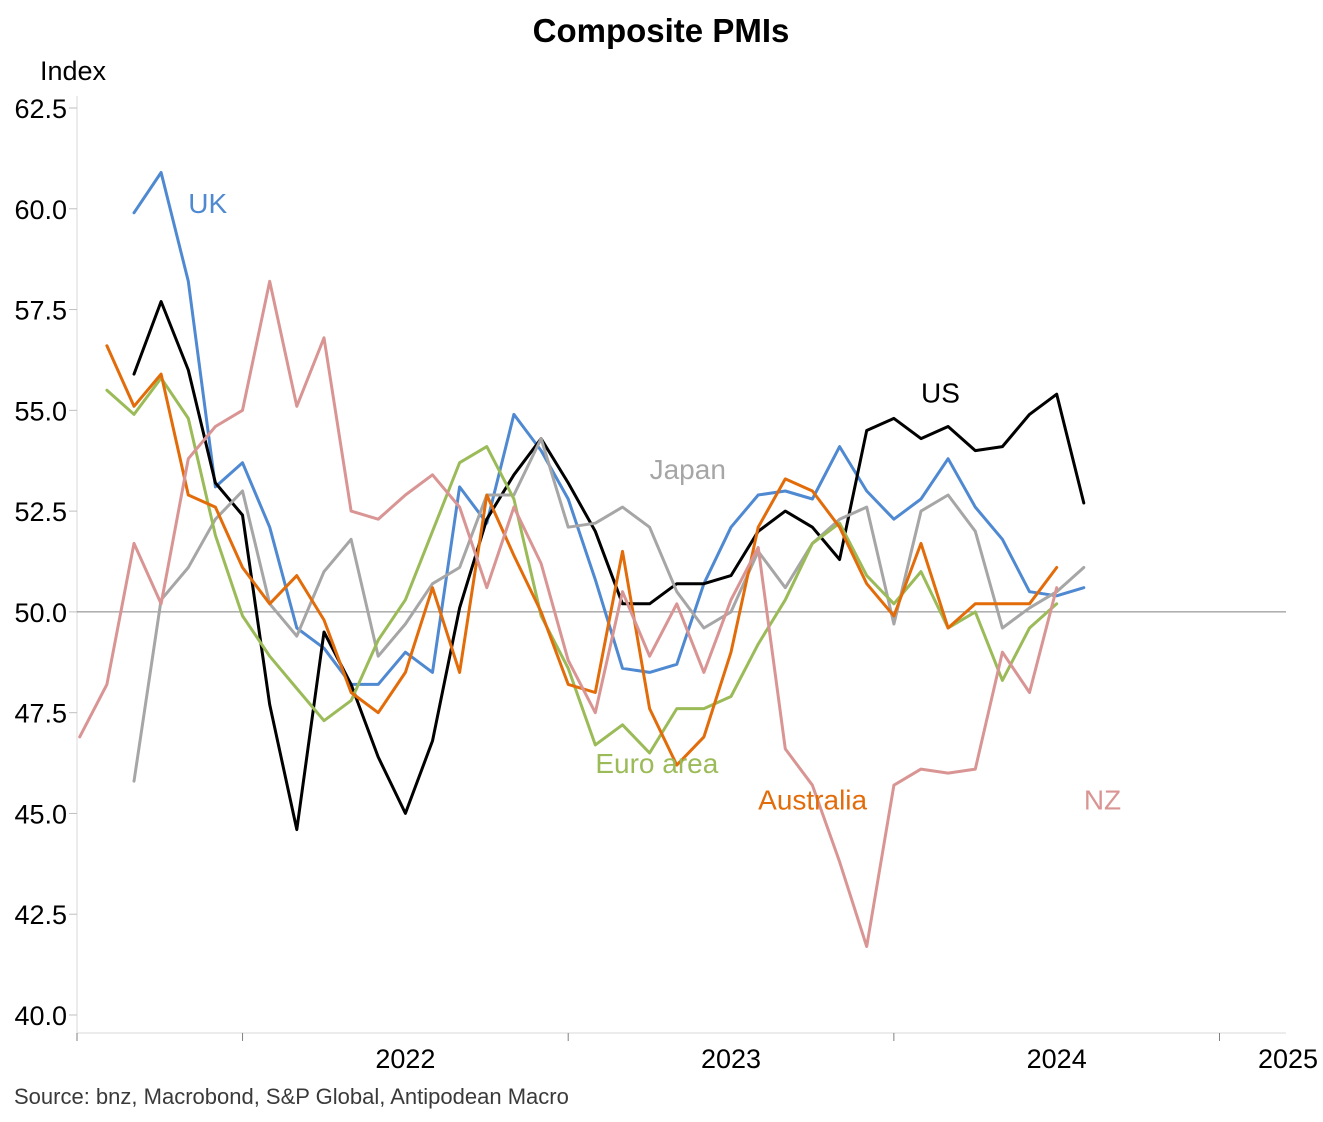 This screenshot has width=1323, height=1122. Describe the element at coordinates (40, 1016) in the screenshot. I see `y-tick-label: 40.0` at that location.